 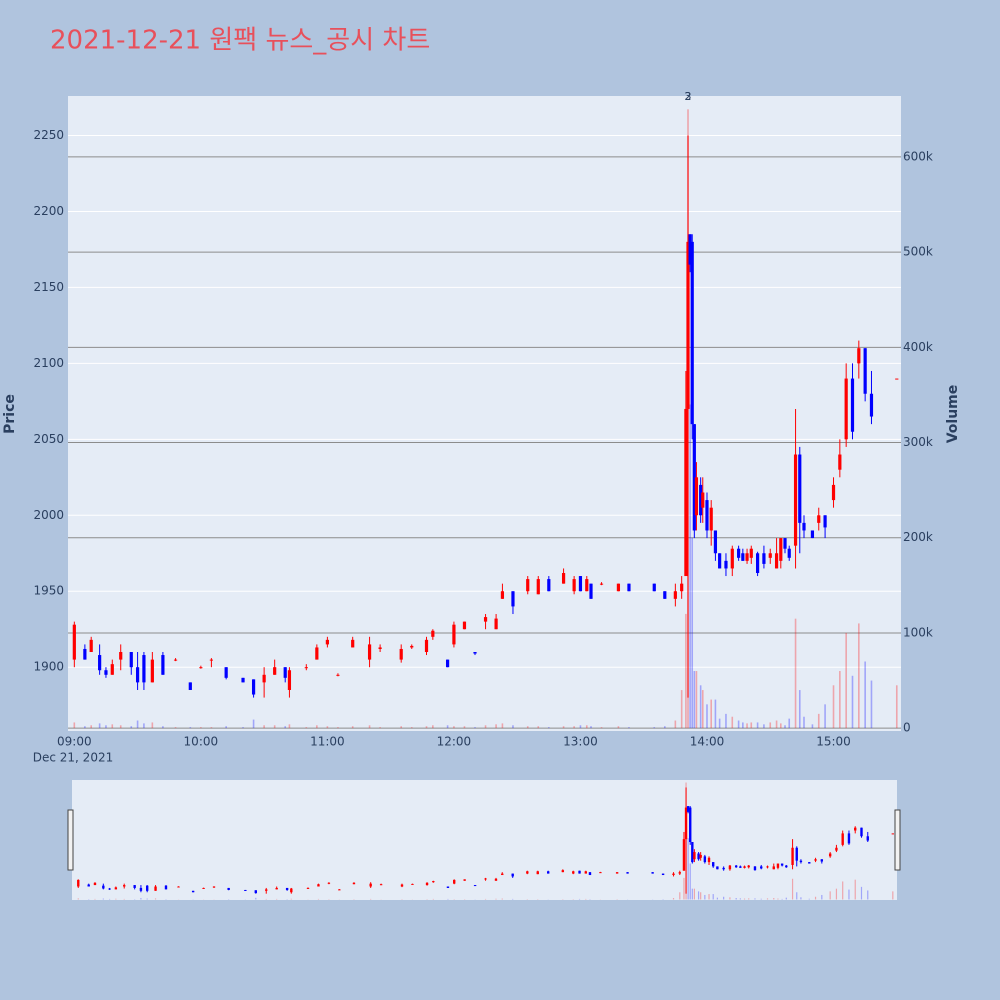 What do you see at coordinates (240, 41) in the screenshot?
I see `chart-title: 2021-12-21 원팩 뉴스_공시 차트` at bounding box center [240, 41].